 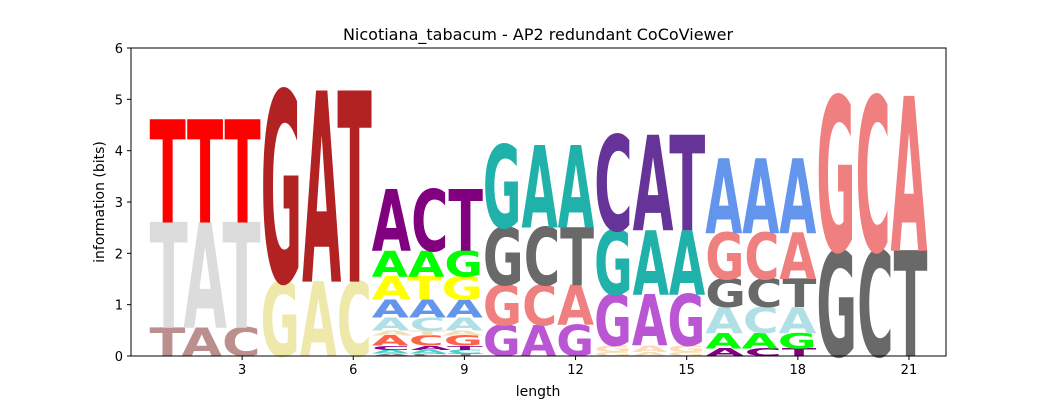 I want to click on logo-glyph-box: ACG, so click(x=427, y=341).